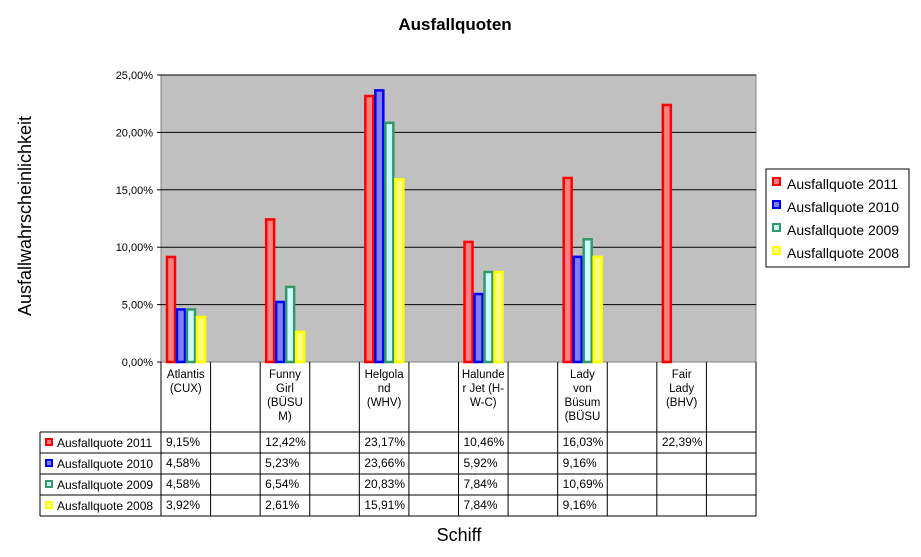 The height and width of the screenshot is (557, 921). What do you see at coordinates (137, 363) in the screenshot?
I see `y-tick-label: 0,00%` at bounding box center [137, 363].